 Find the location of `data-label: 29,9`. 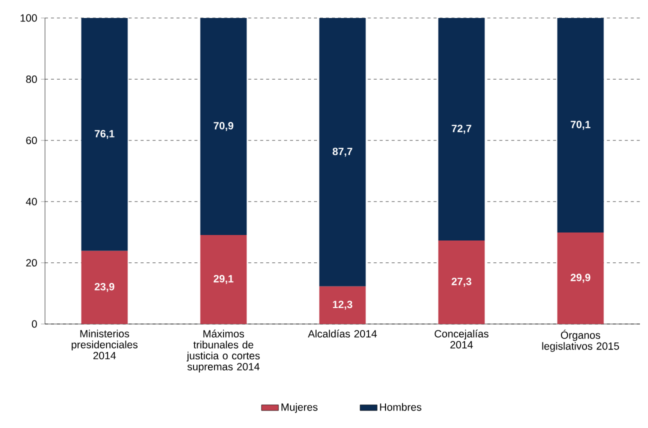

data-label: 29,9 is located at coordinates (580, 278).